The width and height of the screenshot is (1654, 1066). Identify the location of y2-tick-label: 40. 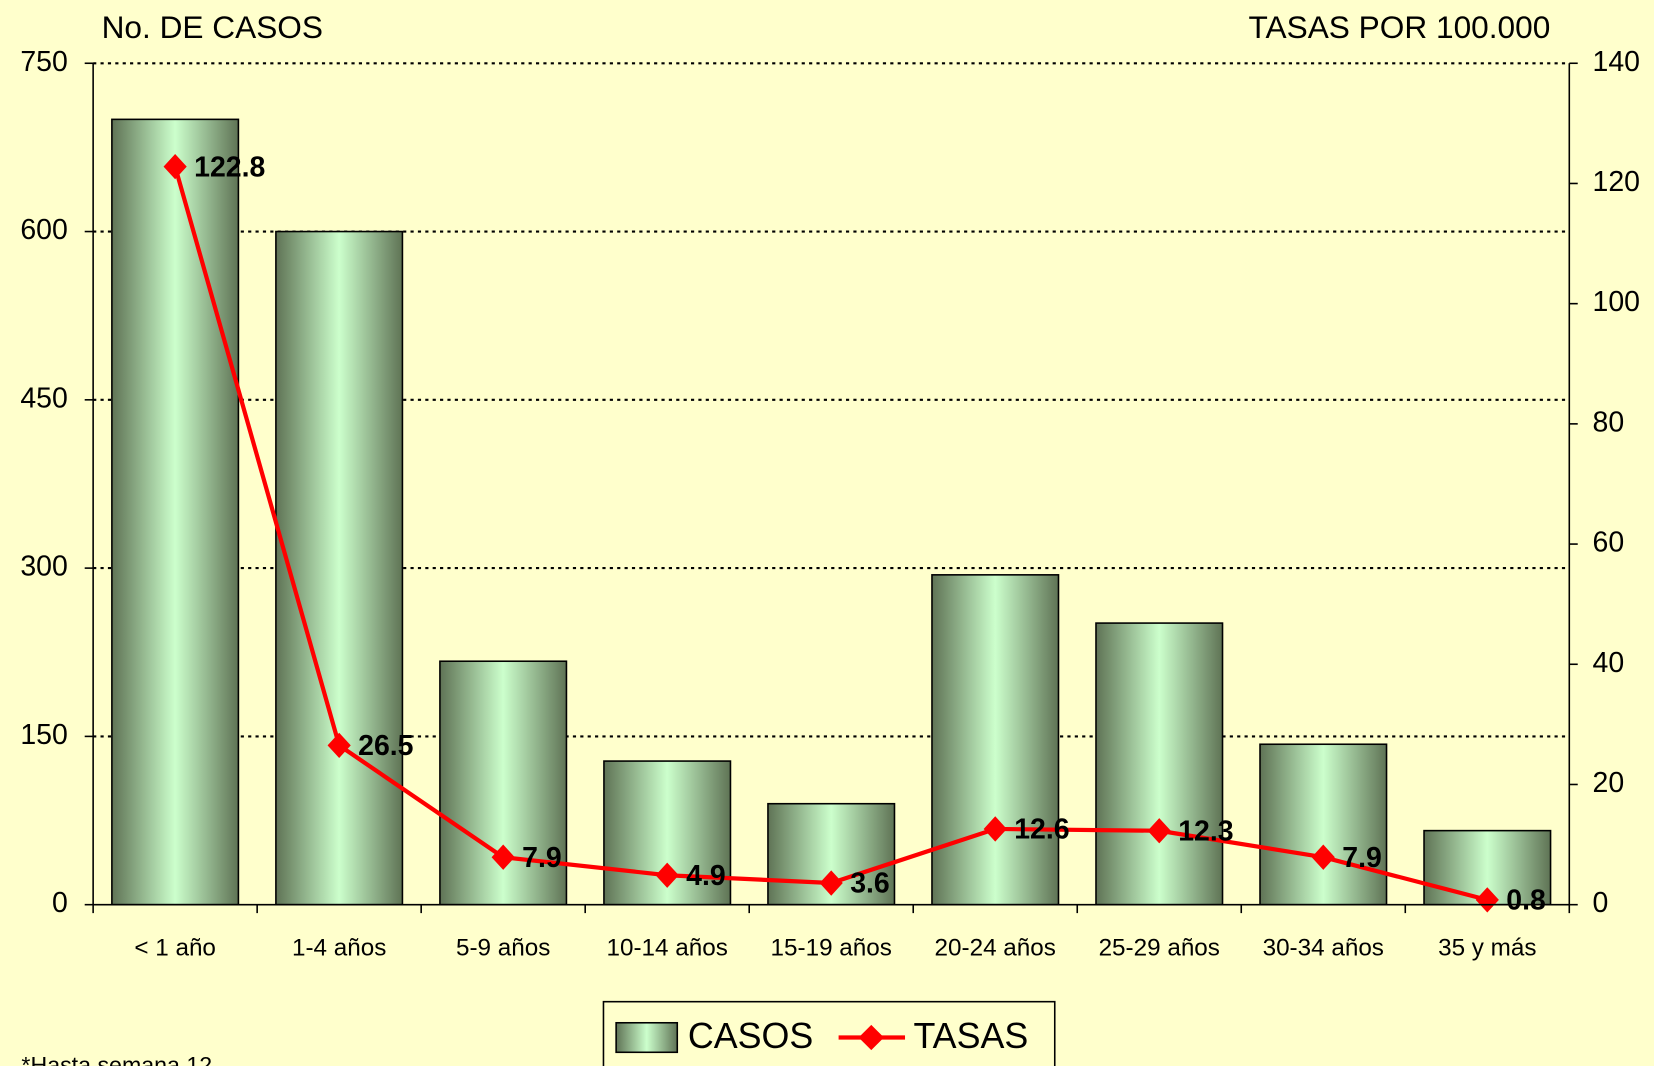
(1608, 663).